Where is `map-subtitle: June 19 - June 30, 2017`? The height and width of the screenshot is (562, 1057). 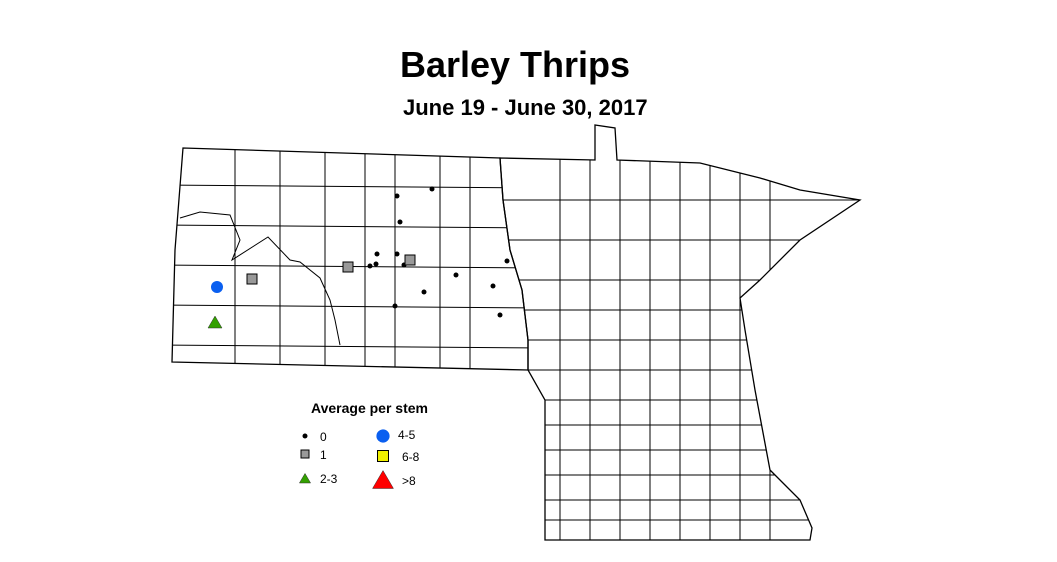 map-subtitle: June 19 - June 30, 2017 is located at coordinates (525, 107).